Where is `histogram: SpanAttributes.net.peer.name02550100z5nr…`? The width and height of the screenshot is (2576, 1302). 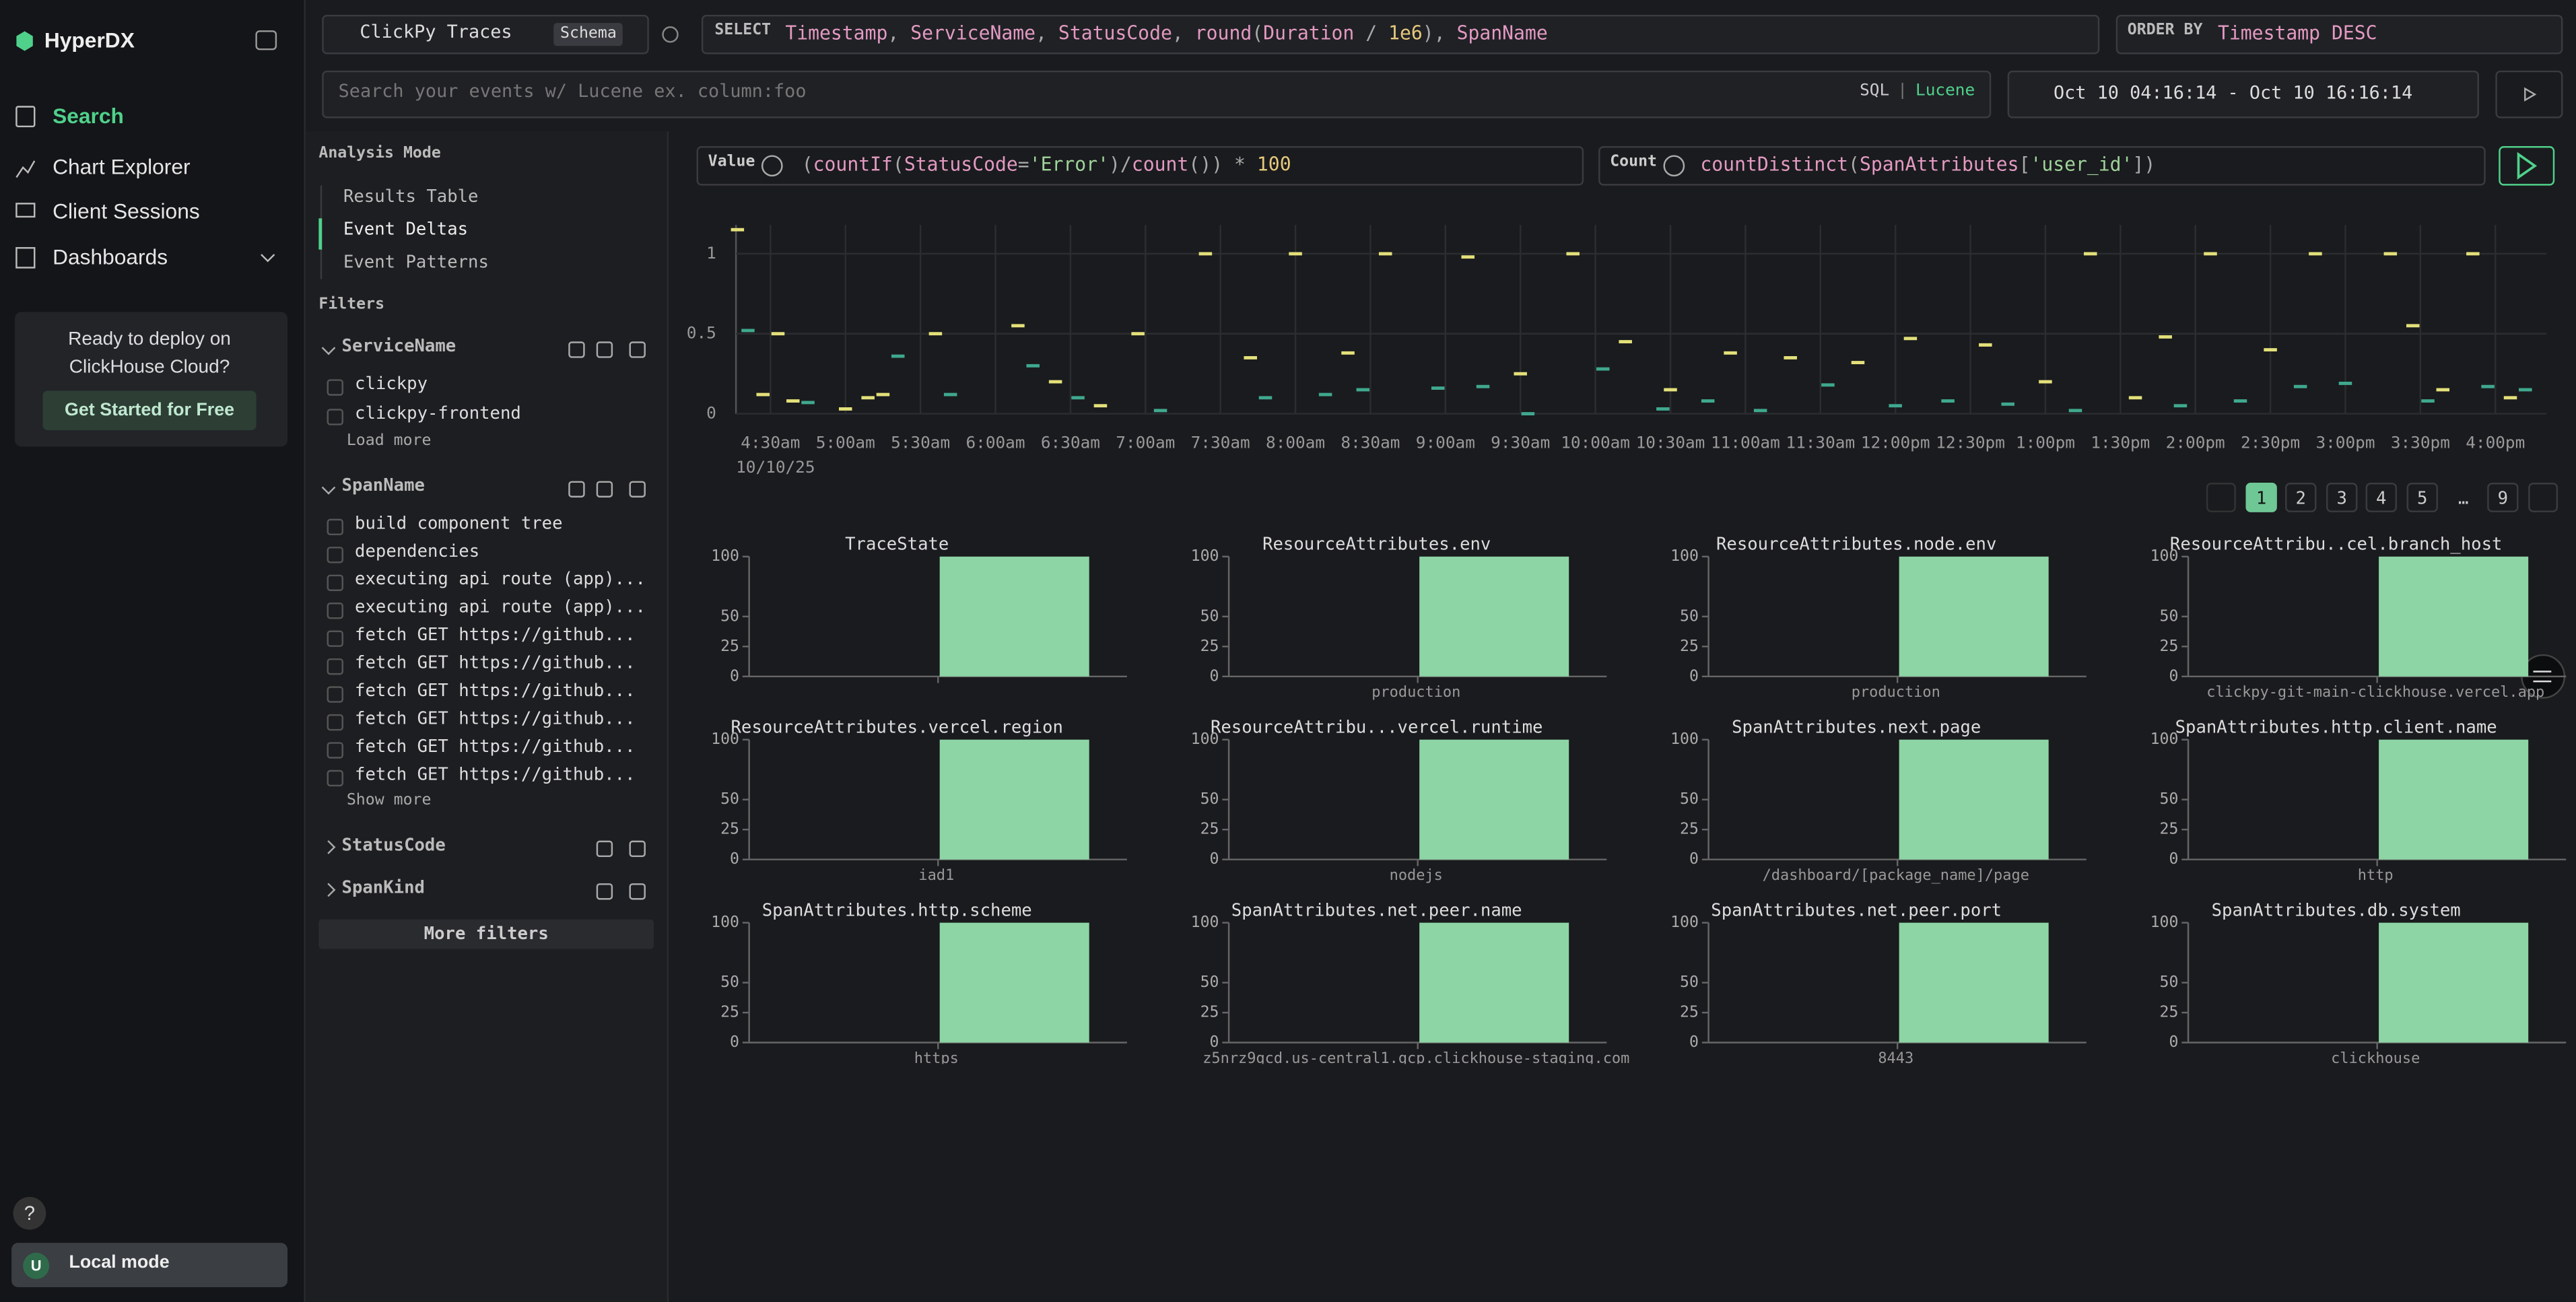 histogram: SpanAttributes.net.peer.name02550100z5nr… is located at coordinates (1410, 984).